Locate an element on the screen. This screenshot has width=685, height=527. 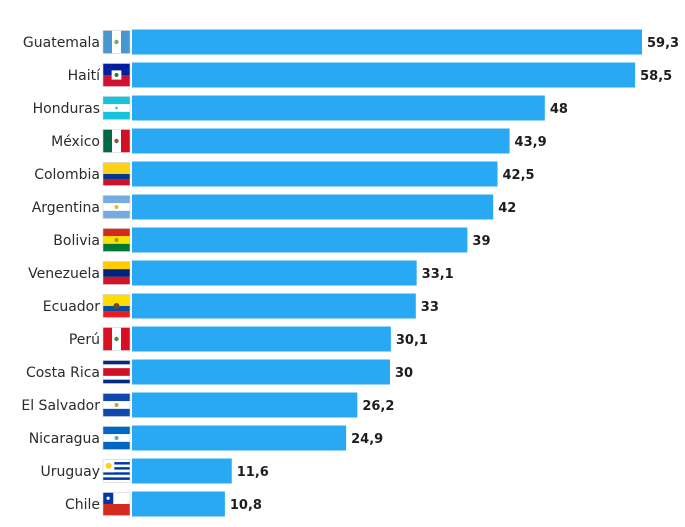
category-label: Guatemala is located at coordinates (61, 43).